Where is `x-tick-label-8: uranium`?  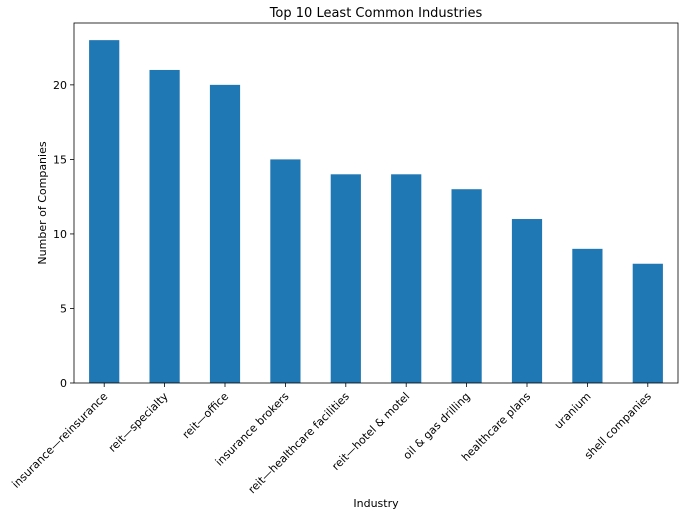
x-tick-label-8: uranium is located at coordinates (573, 411).